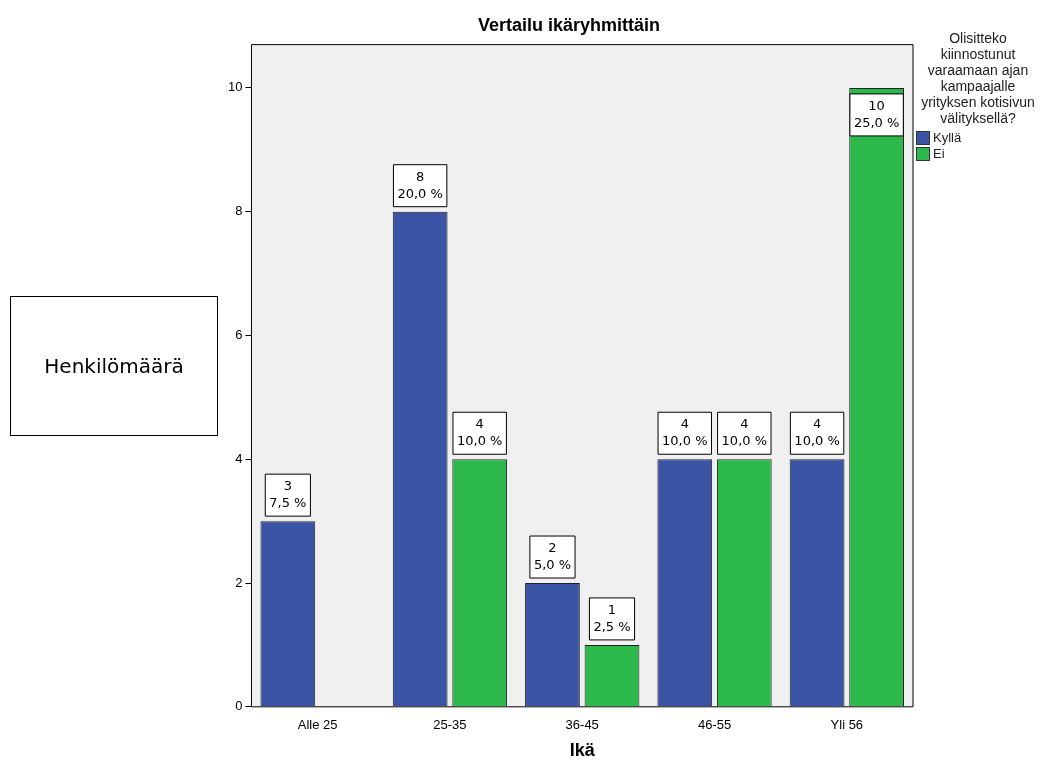 The width and height of the screenshot is (1043, 771). What do you see at coordinates (288, 494) in the screenshot?
I see `data-label: 3 7,5 %` at bounding box center [288, 494].